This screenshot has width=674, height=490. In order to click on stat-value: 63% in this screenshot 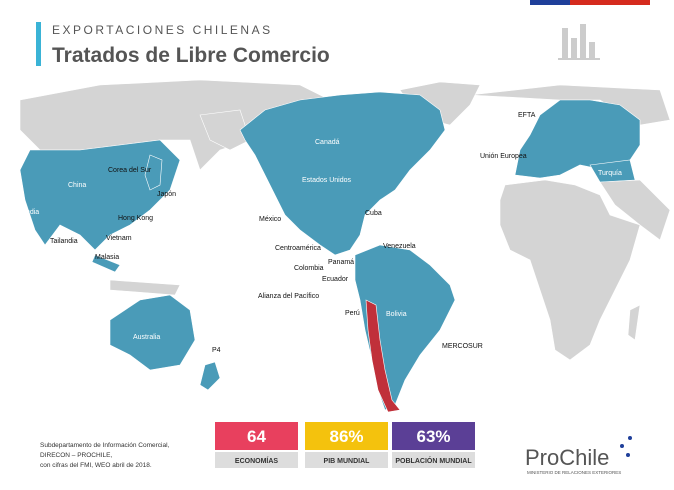, I will do `click(433, 436)`.